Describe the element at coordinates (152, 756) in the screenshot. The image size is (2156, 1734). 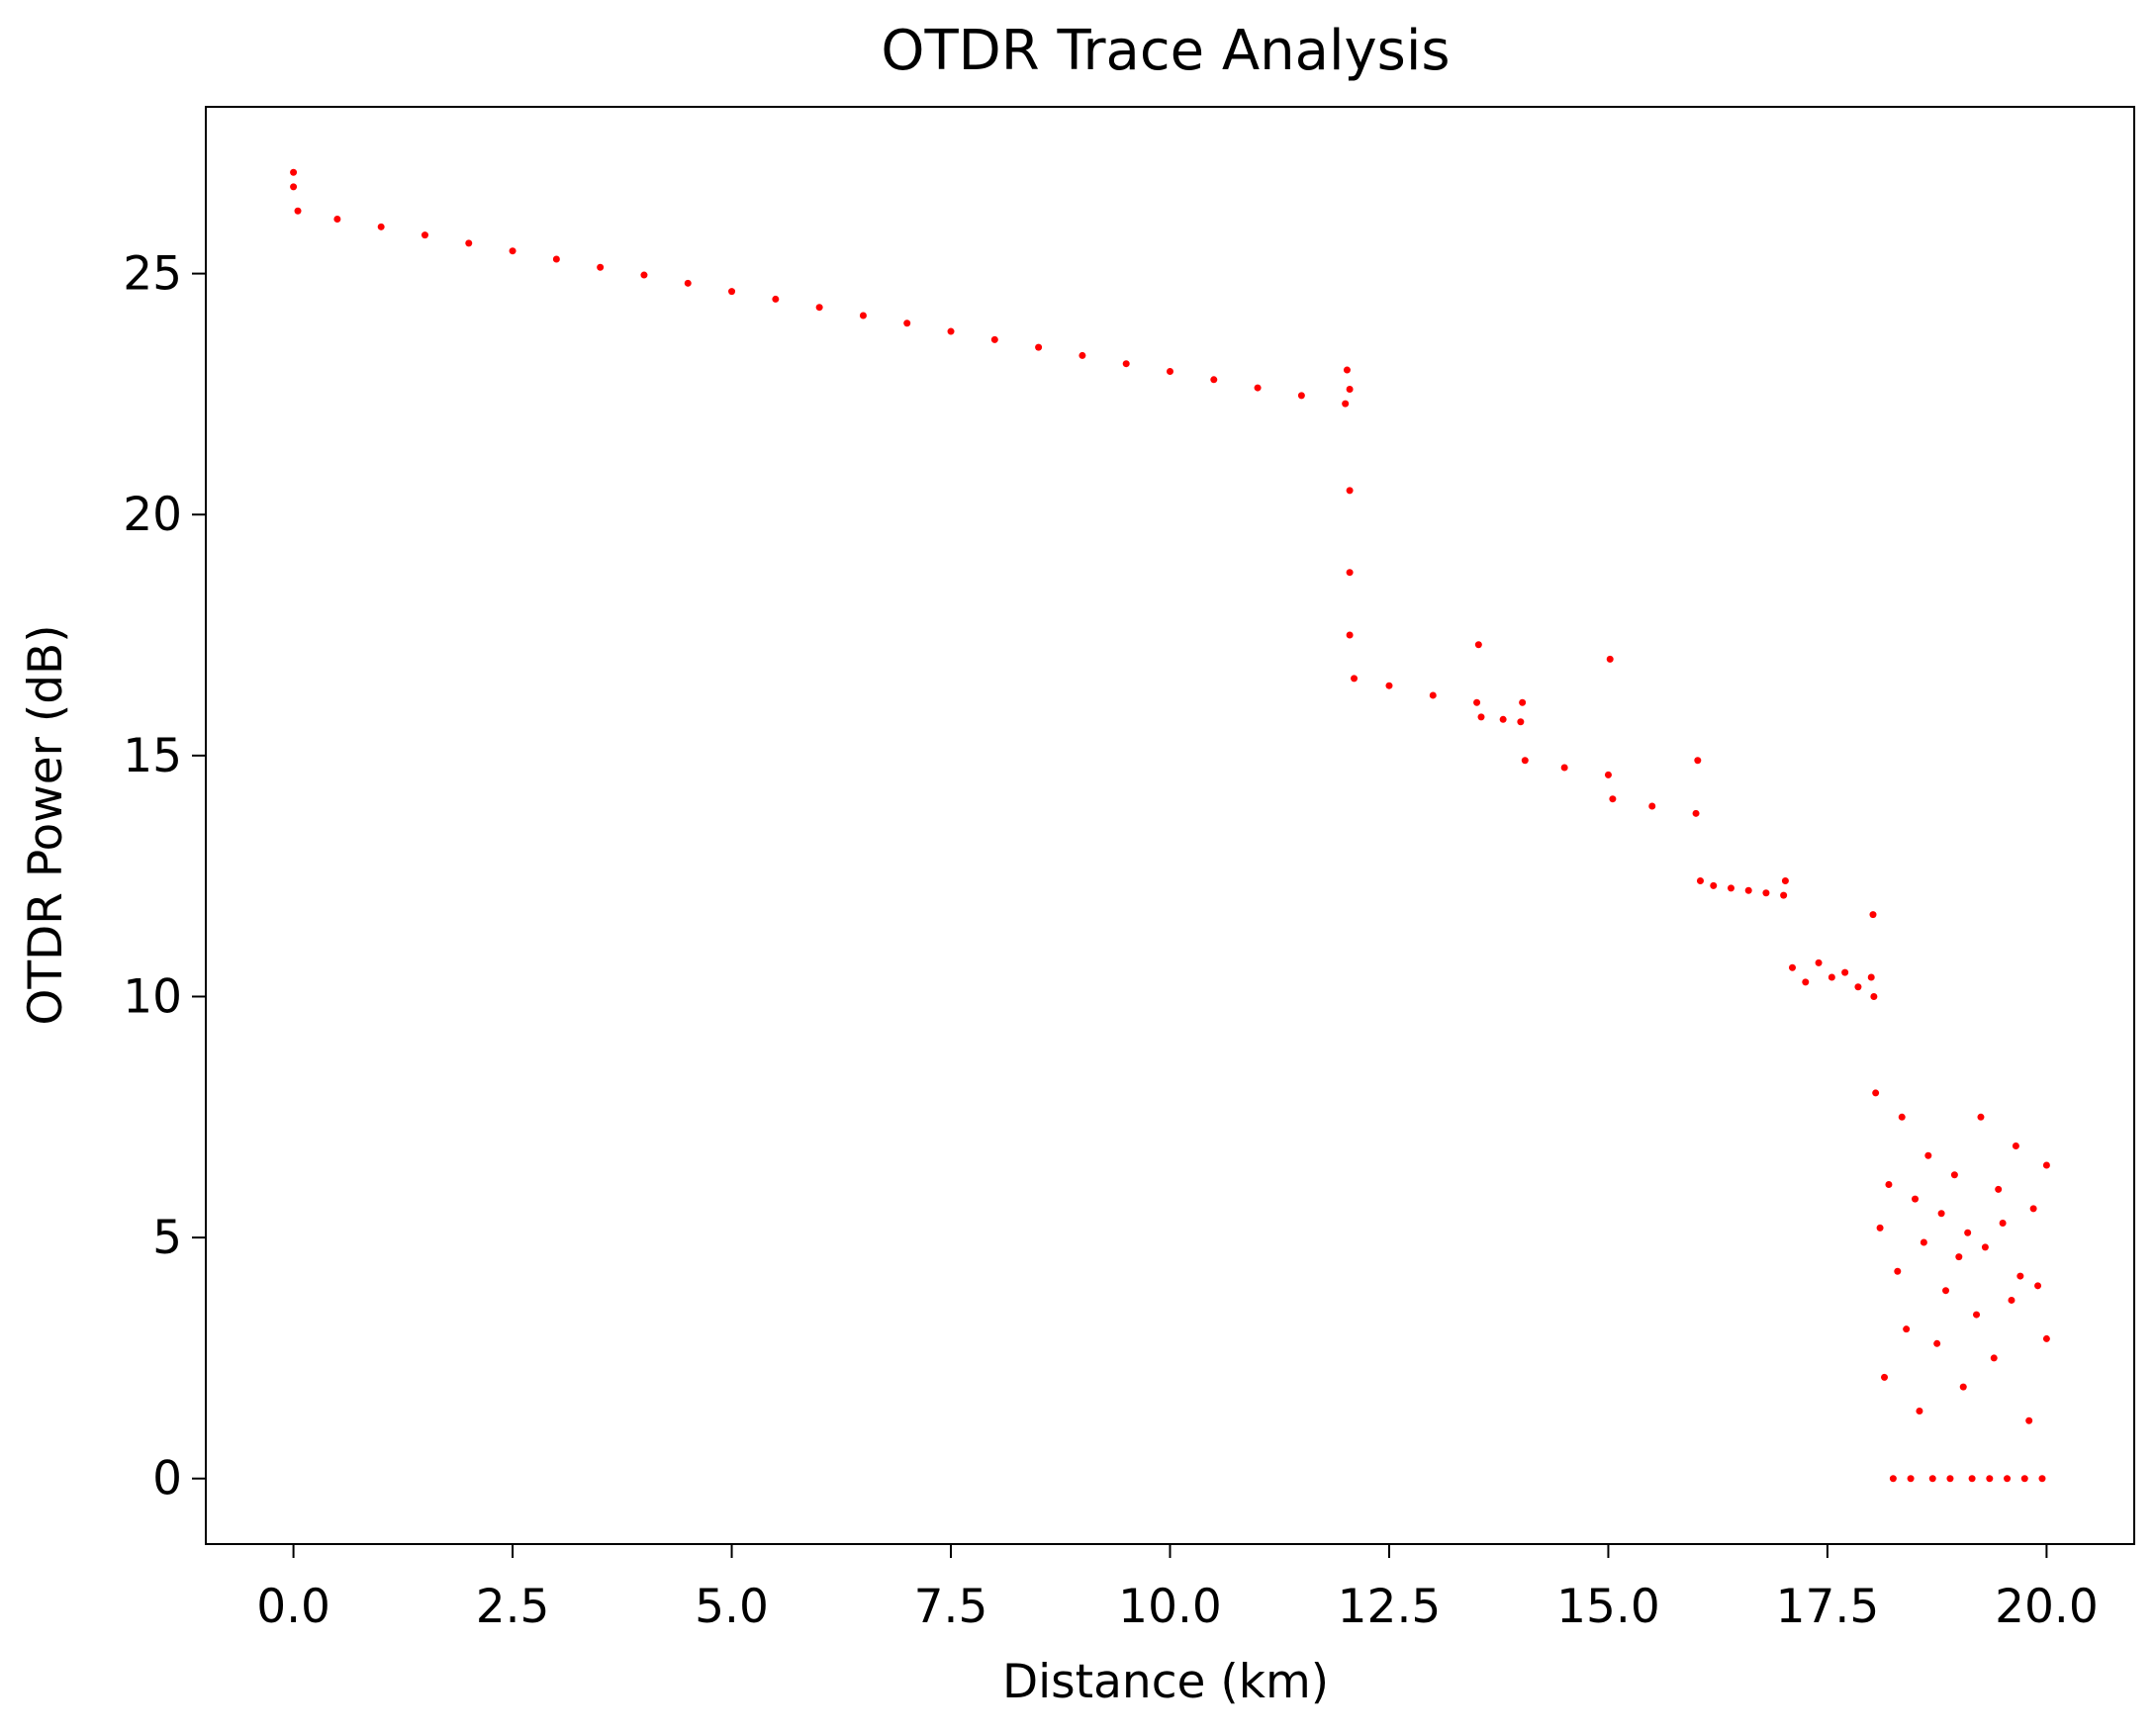
I see `y-tick-label: 15` at that location.